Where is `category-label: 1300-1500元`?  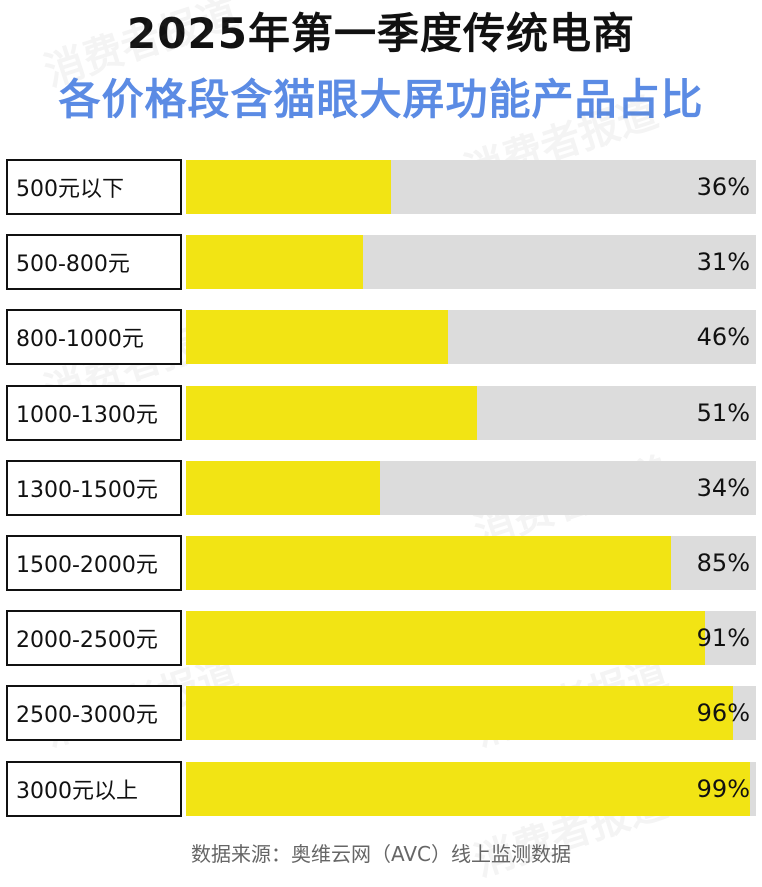 category-label: 1300-1500元 is located at coordinates (87, 490).